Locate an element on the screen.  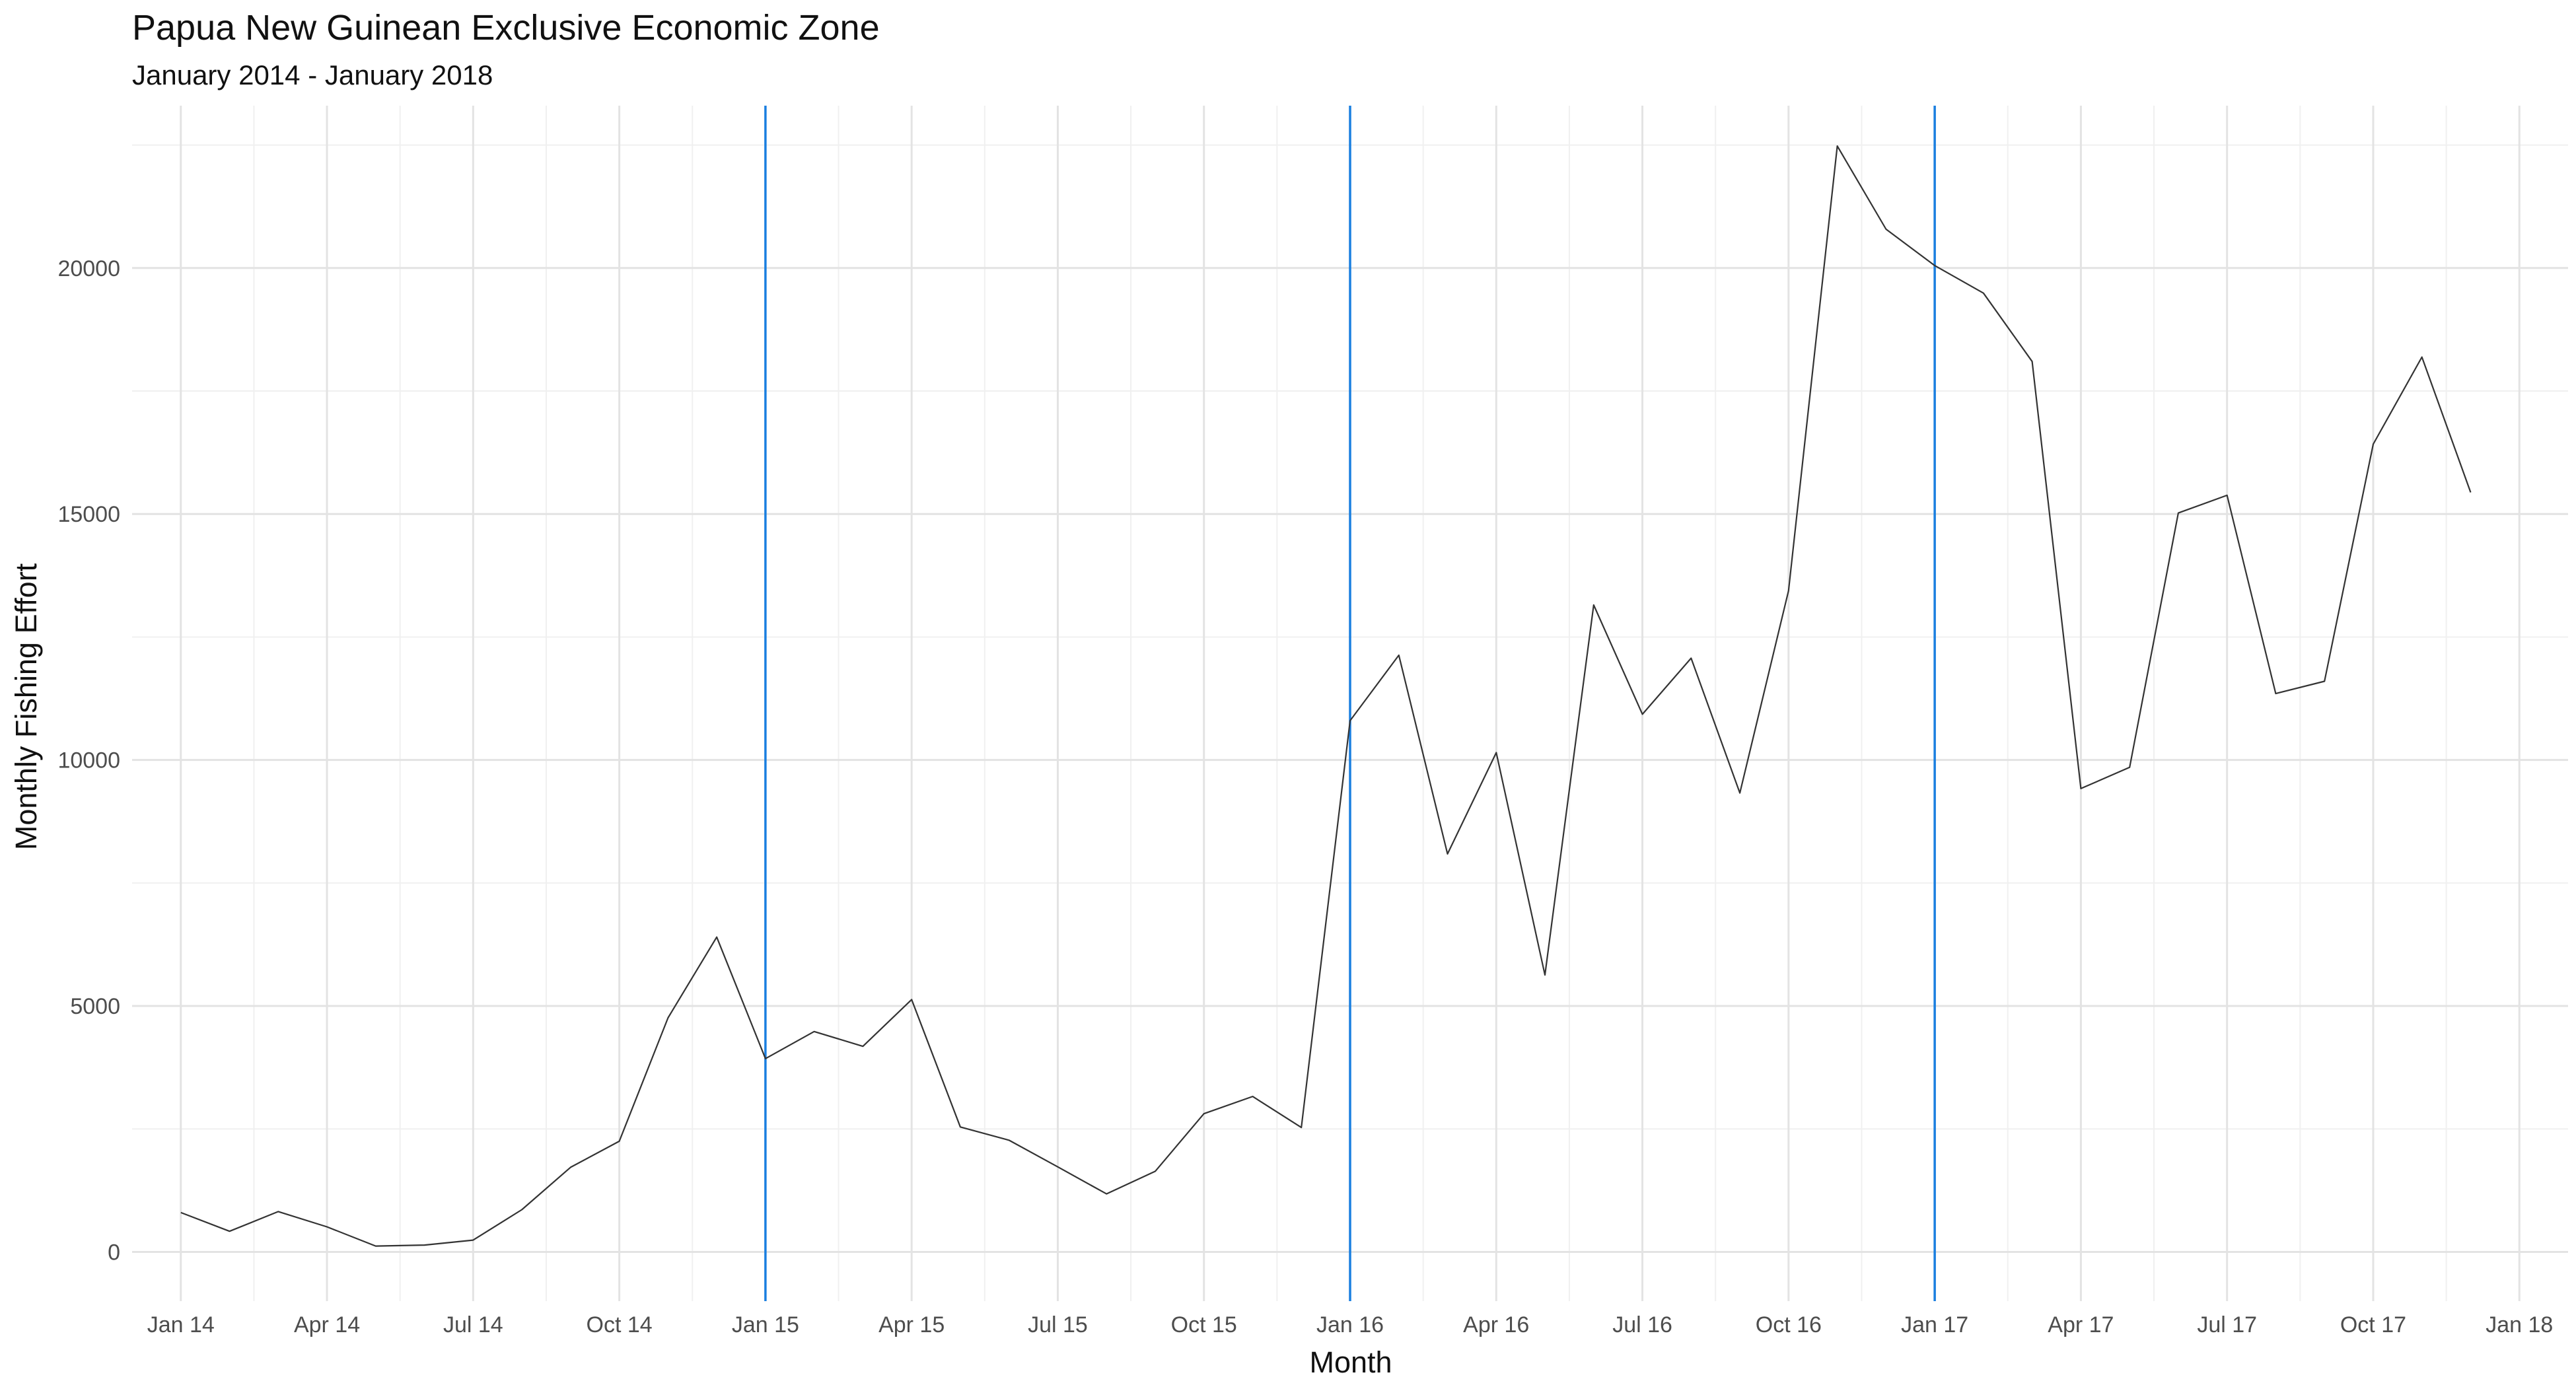
x-axis-title: Month is located at coordinates (1350, 1362).